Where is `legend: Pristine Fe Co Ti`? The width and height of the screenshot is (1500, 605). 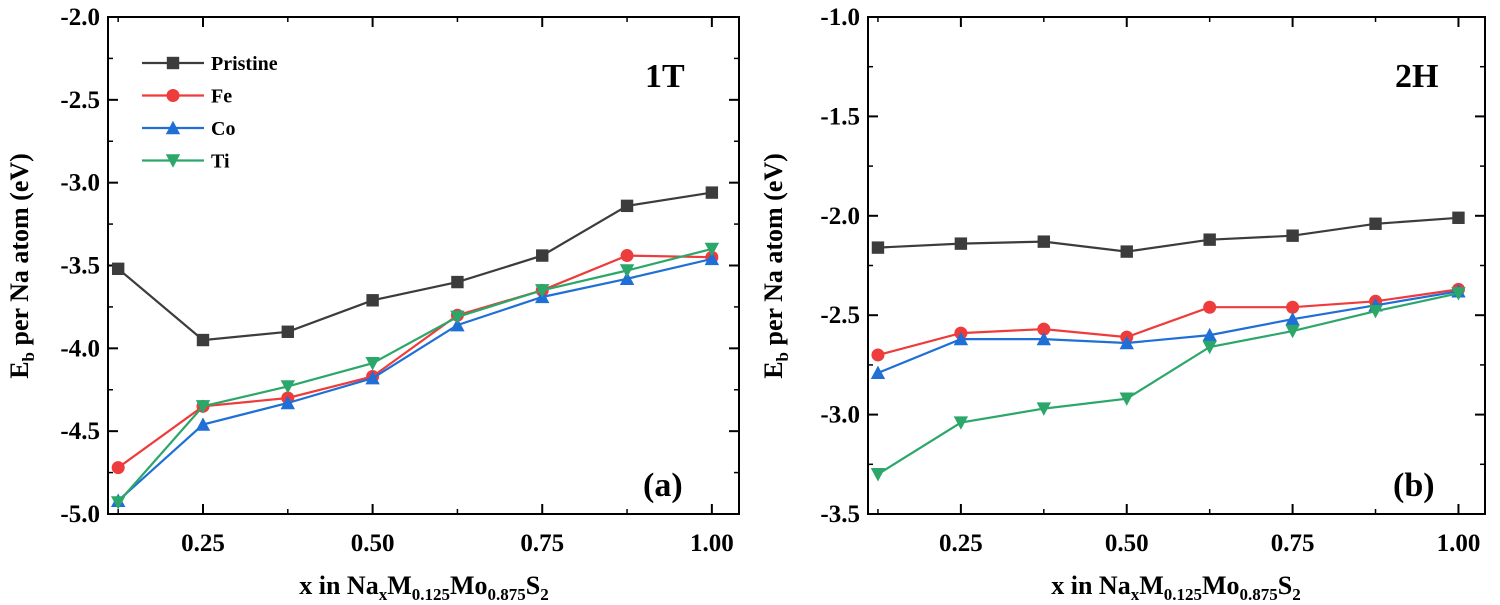 legend: Pristine Fe Co Ti is located at coordinates (210, 113).